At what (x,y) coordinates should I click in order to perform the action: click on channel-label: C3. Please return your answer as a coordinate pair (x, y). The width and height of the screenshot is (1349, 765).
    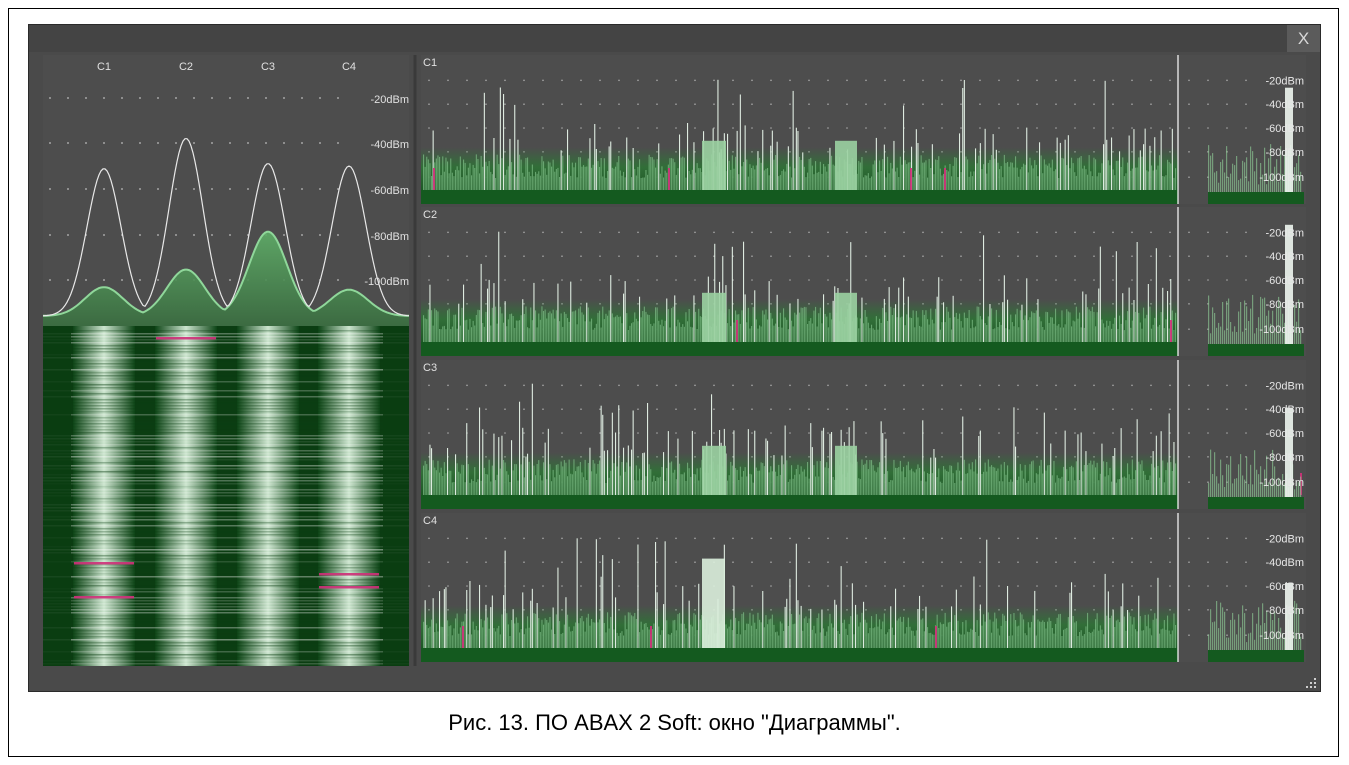
    Looking at the image, I should click on (430, 368).